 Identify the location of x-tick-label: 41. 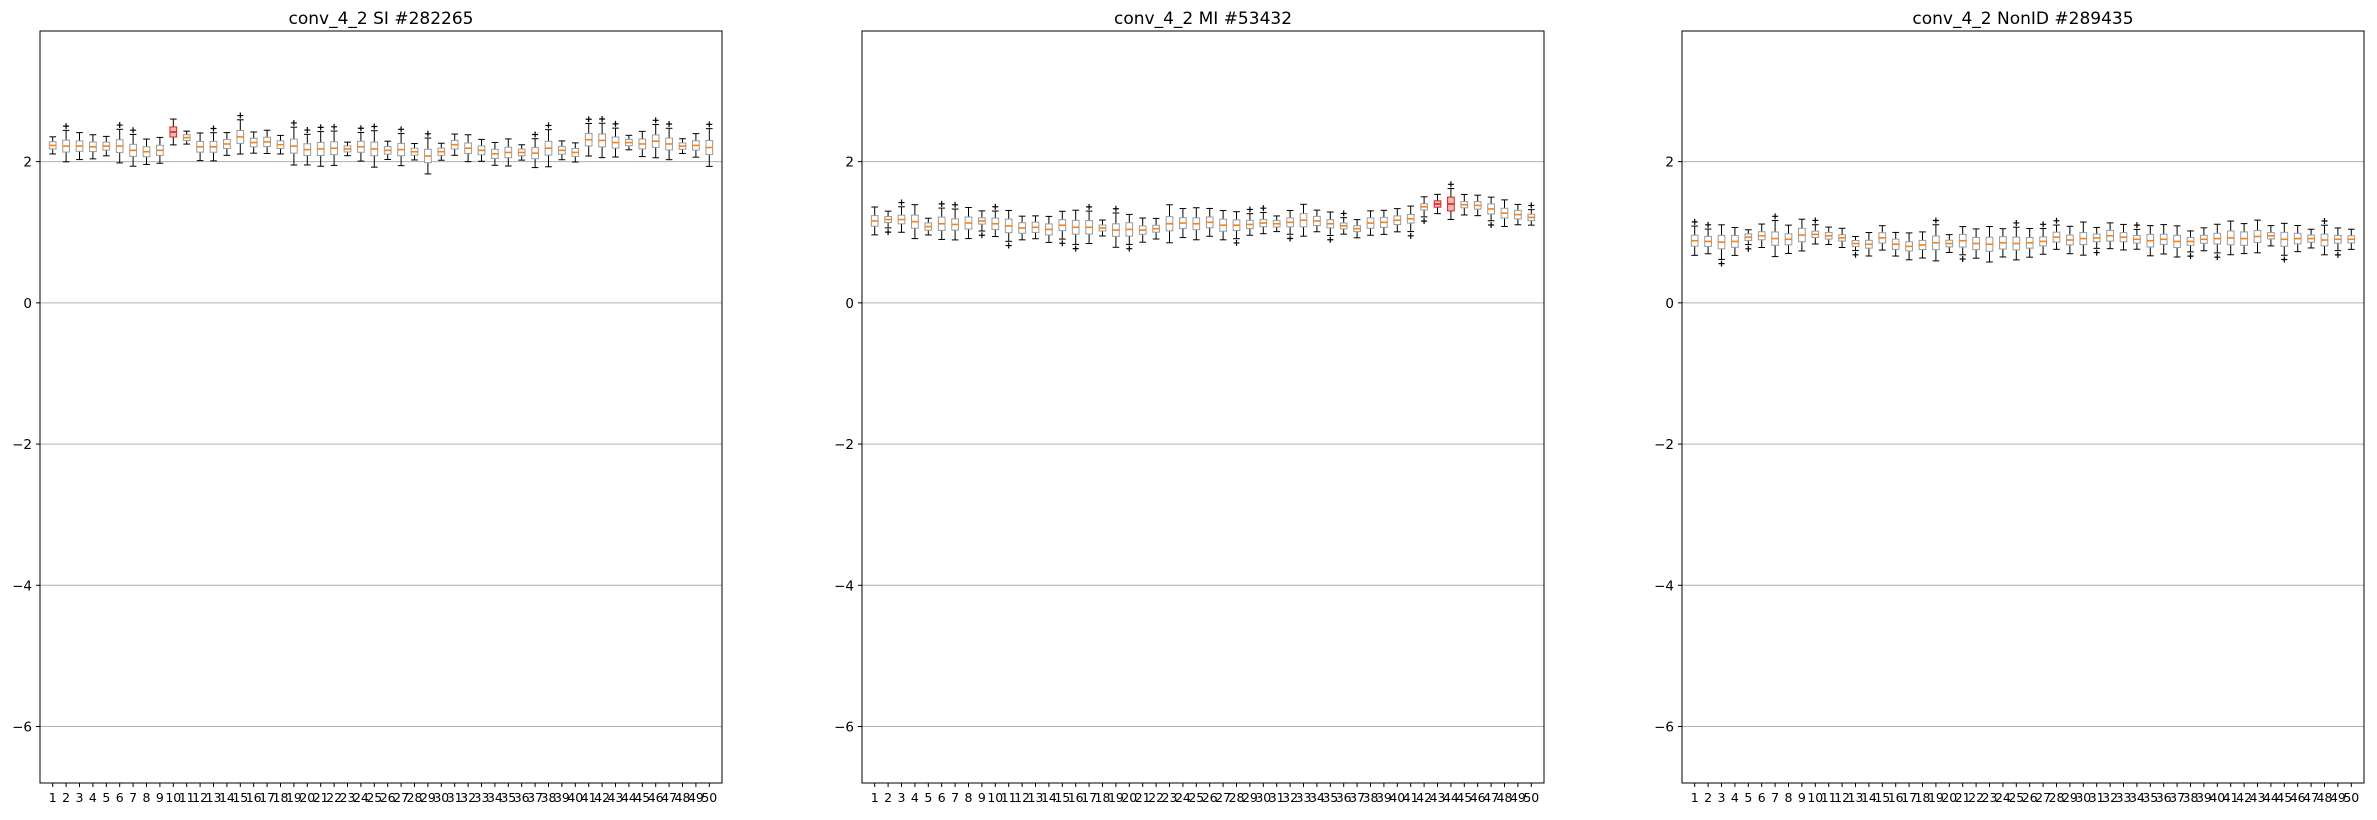
(2231, 797).